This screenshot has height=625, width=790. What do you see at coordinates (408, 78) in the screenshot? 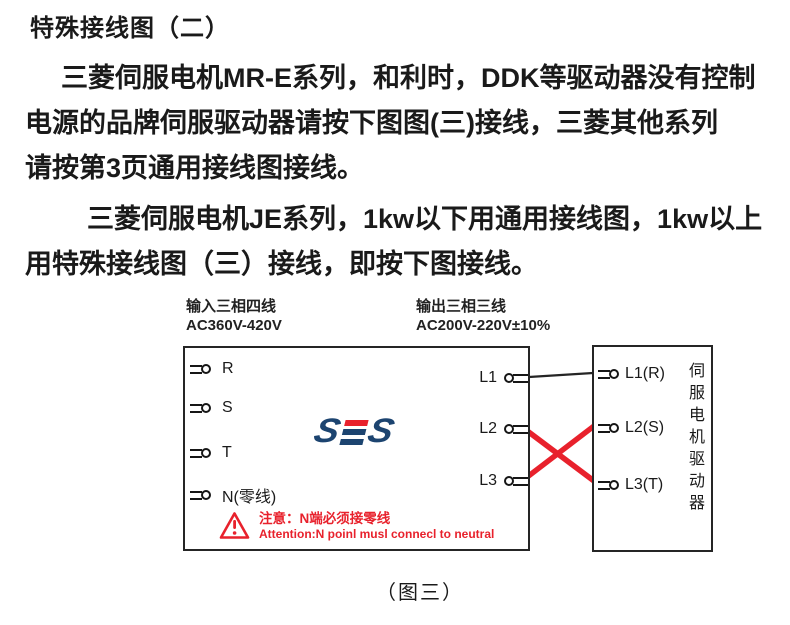
I see `paragraph-1-line-1: 三菱伺服电机MR-E系列，和利时，DDK等驱动器没有控制` at bounding box center [408, 78].